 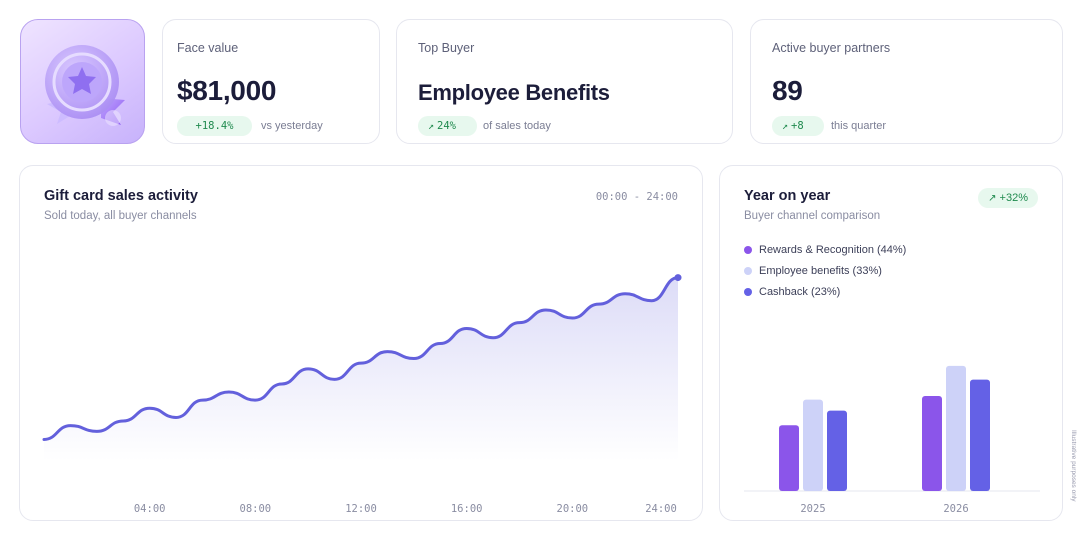 I want to click on delta-badge: ↗ 24%, so click(x=447, y=126).